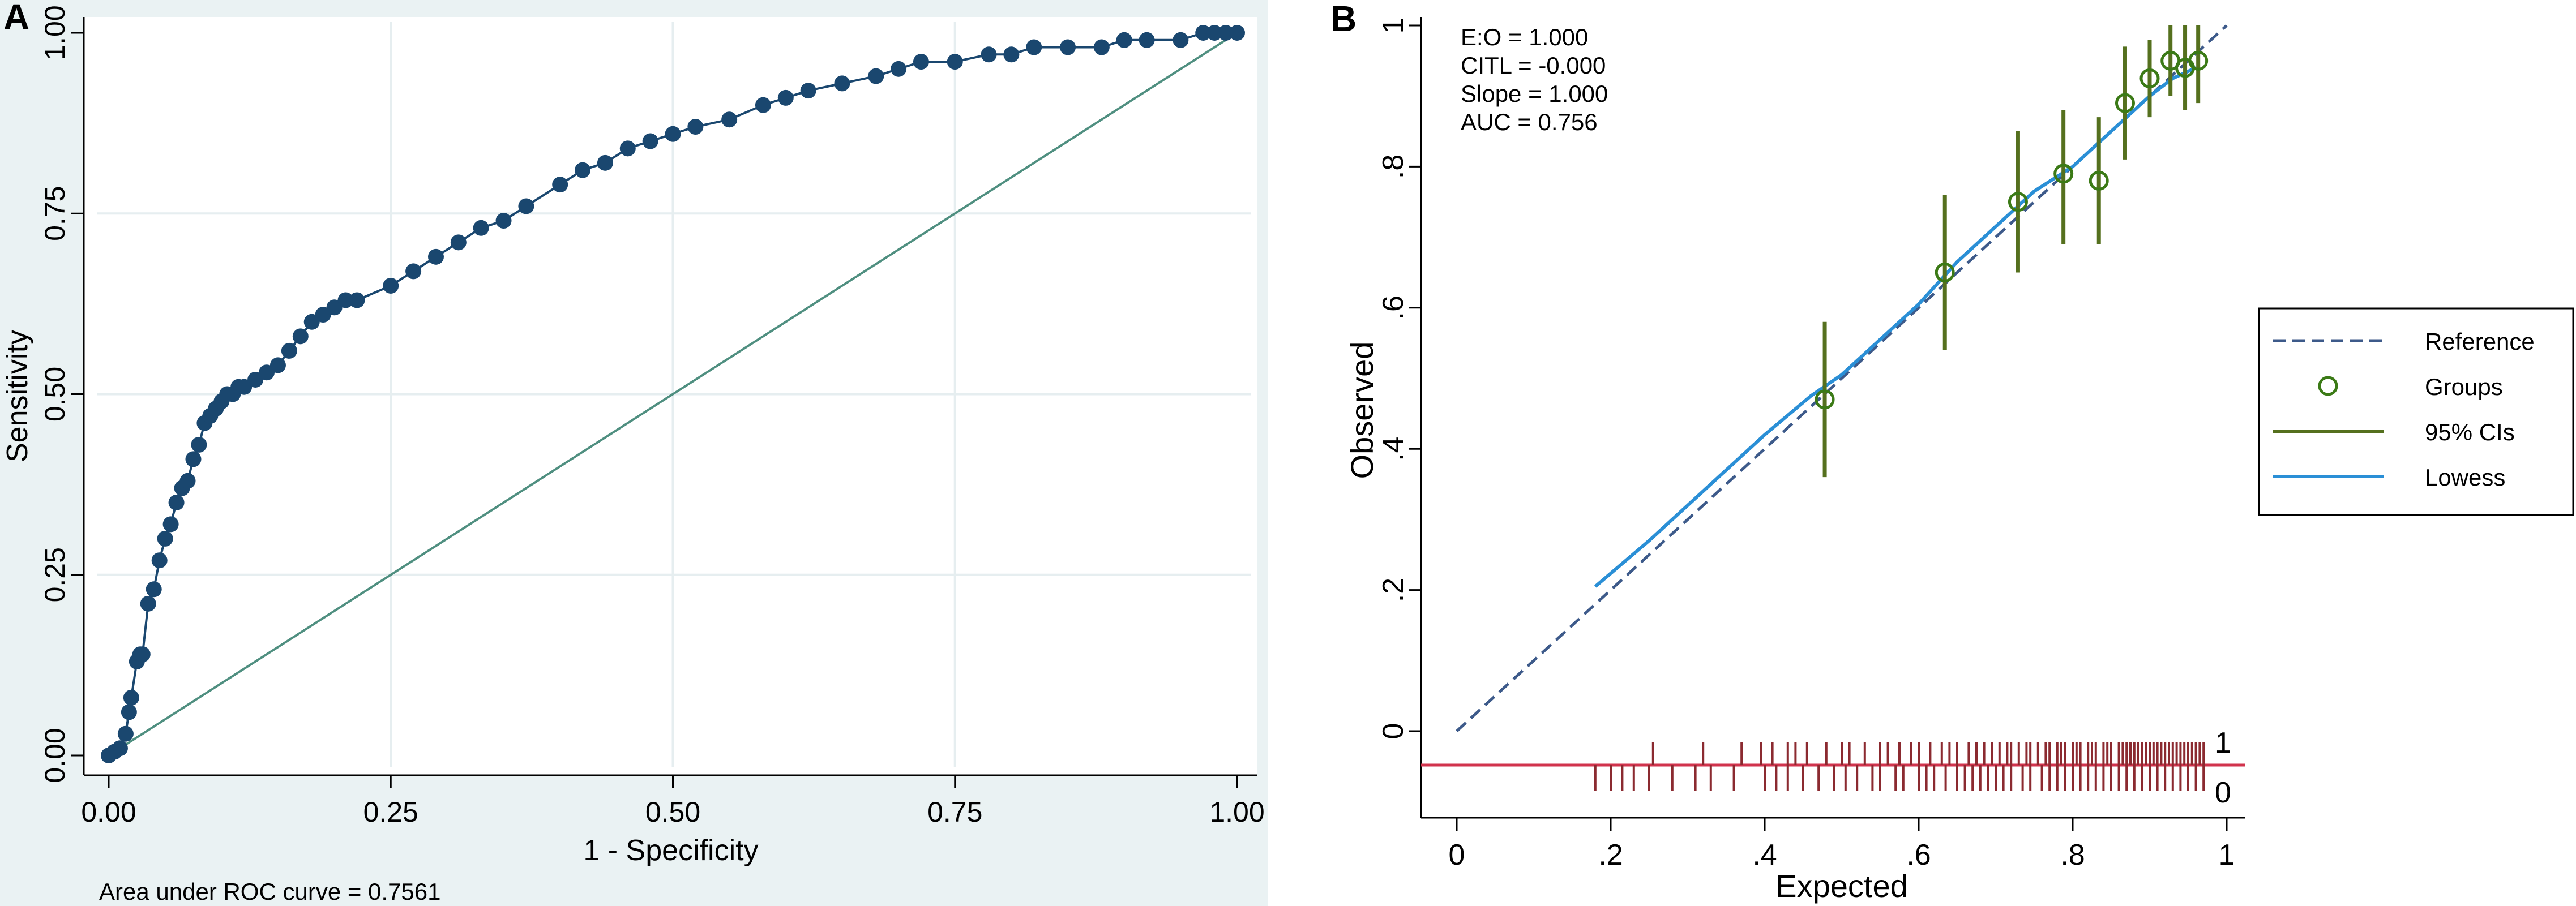  What do you see at coordinates (2012, 230) in the screenshot?
I see `calibration-group-points` at bounding box center [2012, 230].